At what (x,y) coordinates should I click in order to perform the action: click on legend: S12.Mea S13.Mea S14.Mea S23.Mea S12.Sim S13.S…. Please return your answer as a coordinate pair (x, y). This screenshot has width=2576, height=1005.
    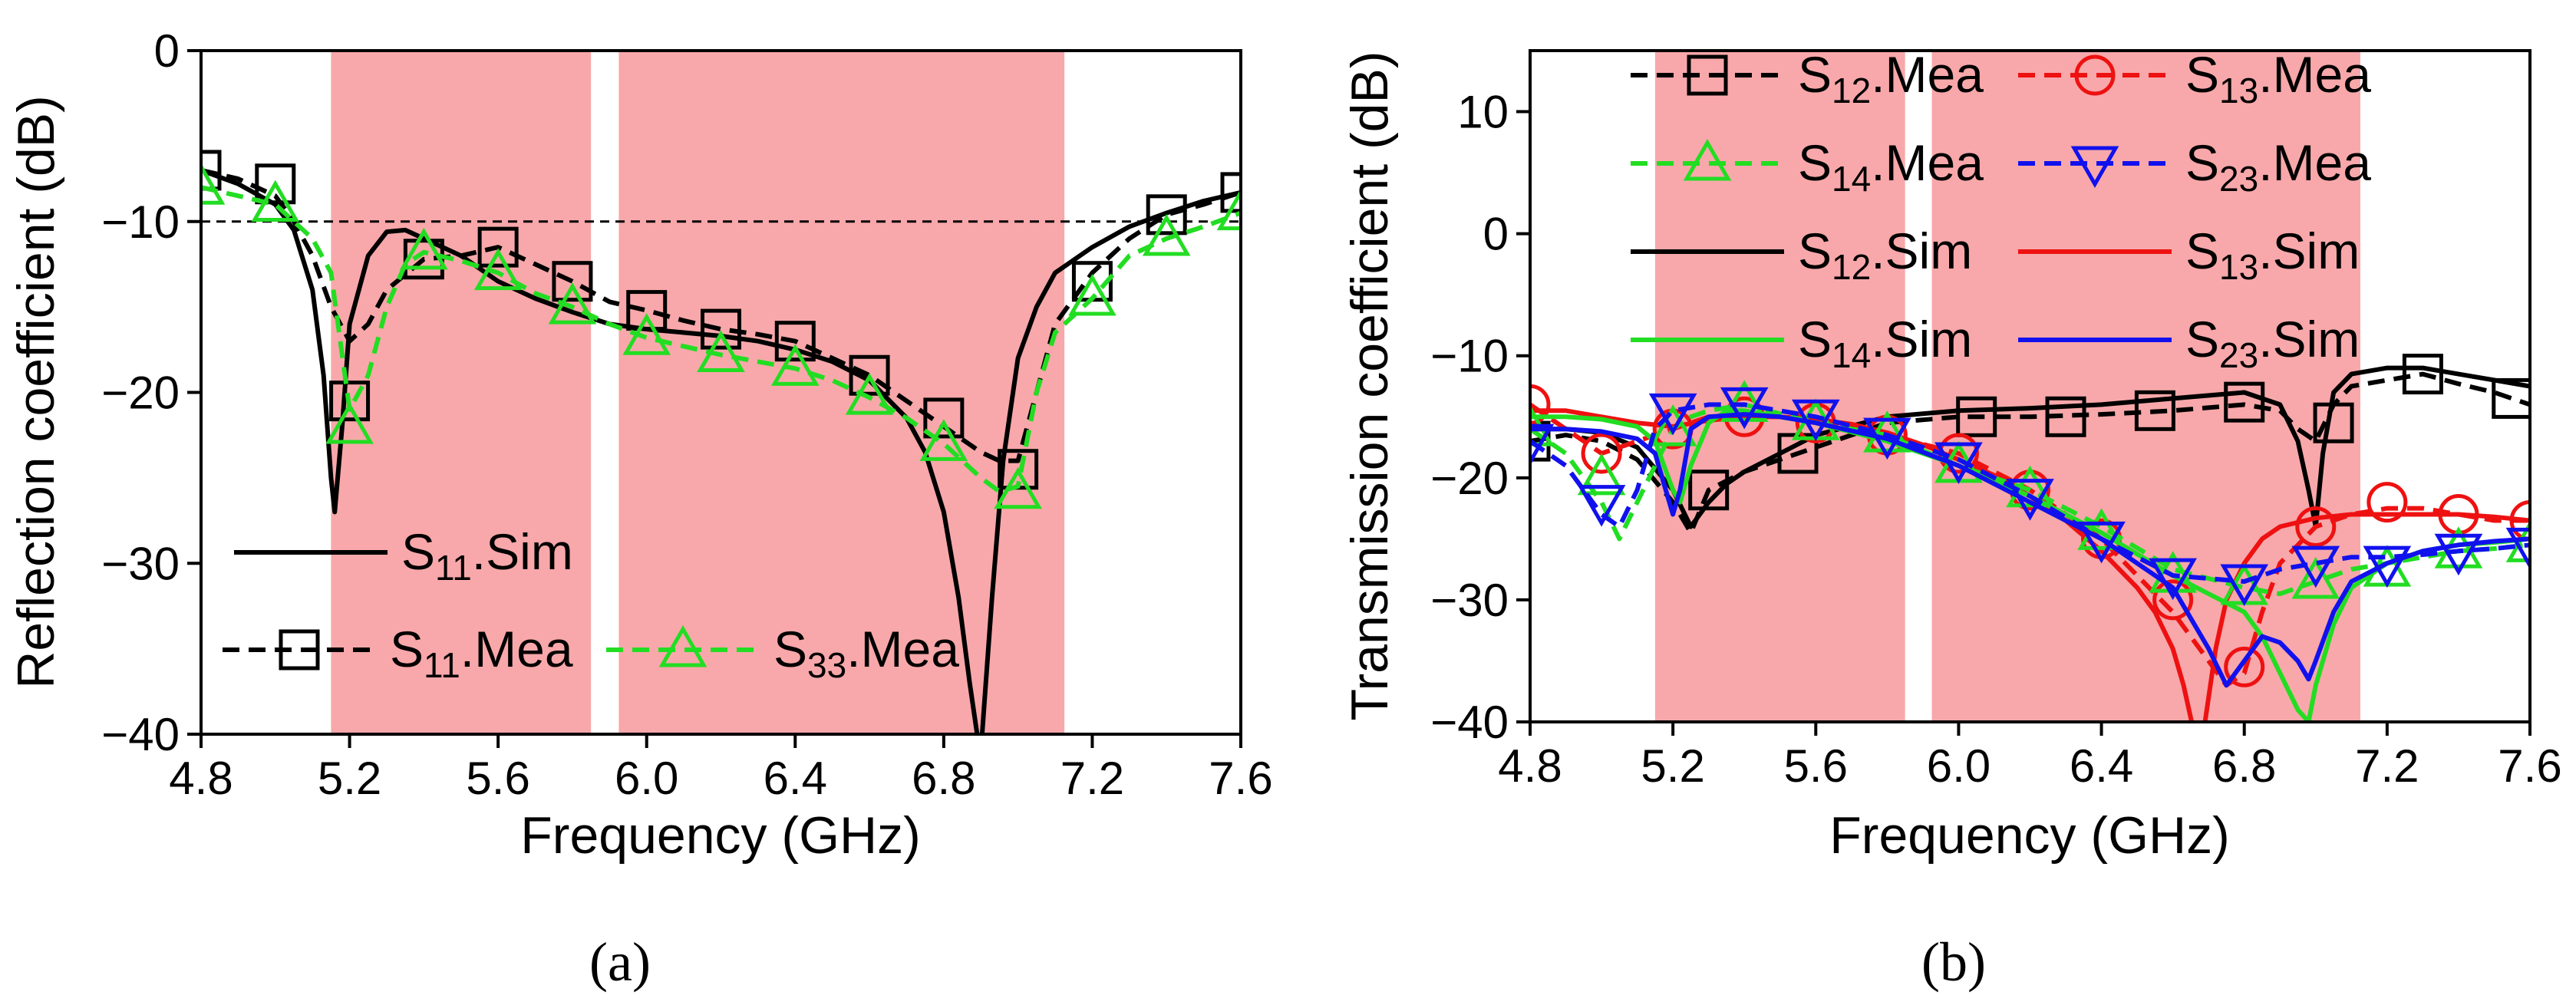
    Looking at the image, I should click on (2001, 211).